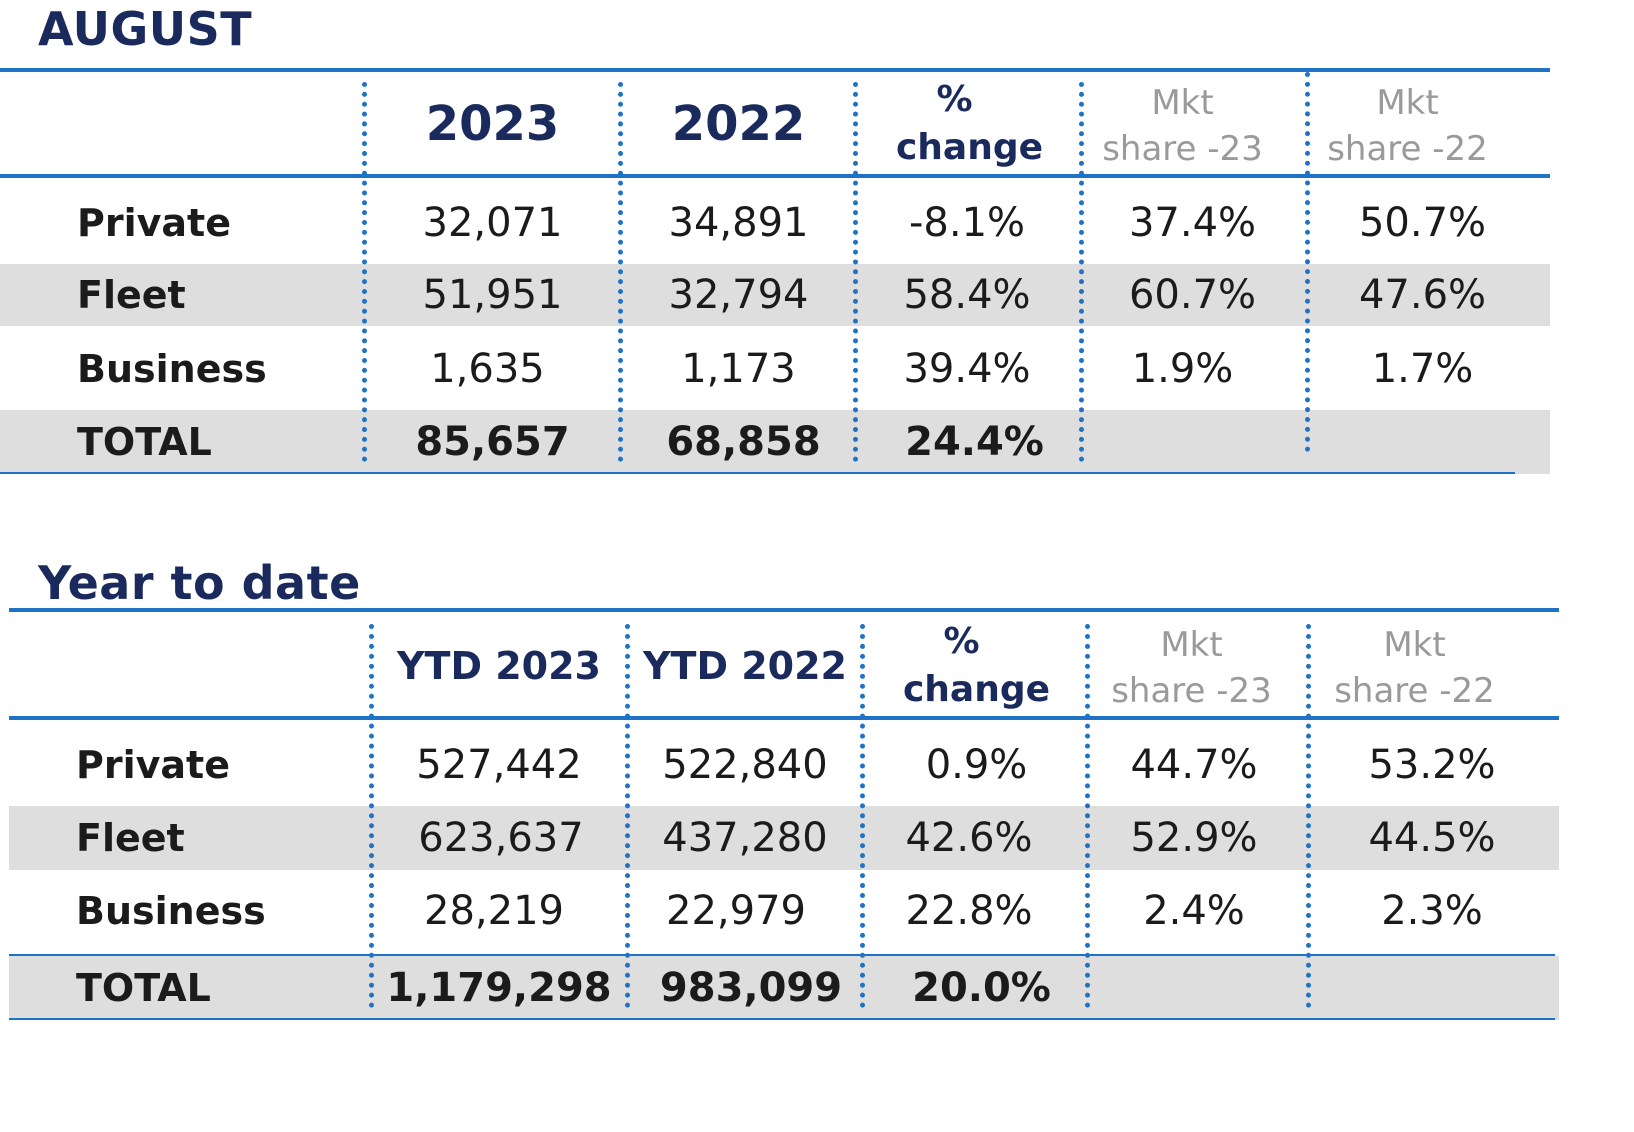 The height and width of the screenshot is (1132, 1634). I want to click on cell-total-ytd-2023: 1,179,298, so click(499, 988).